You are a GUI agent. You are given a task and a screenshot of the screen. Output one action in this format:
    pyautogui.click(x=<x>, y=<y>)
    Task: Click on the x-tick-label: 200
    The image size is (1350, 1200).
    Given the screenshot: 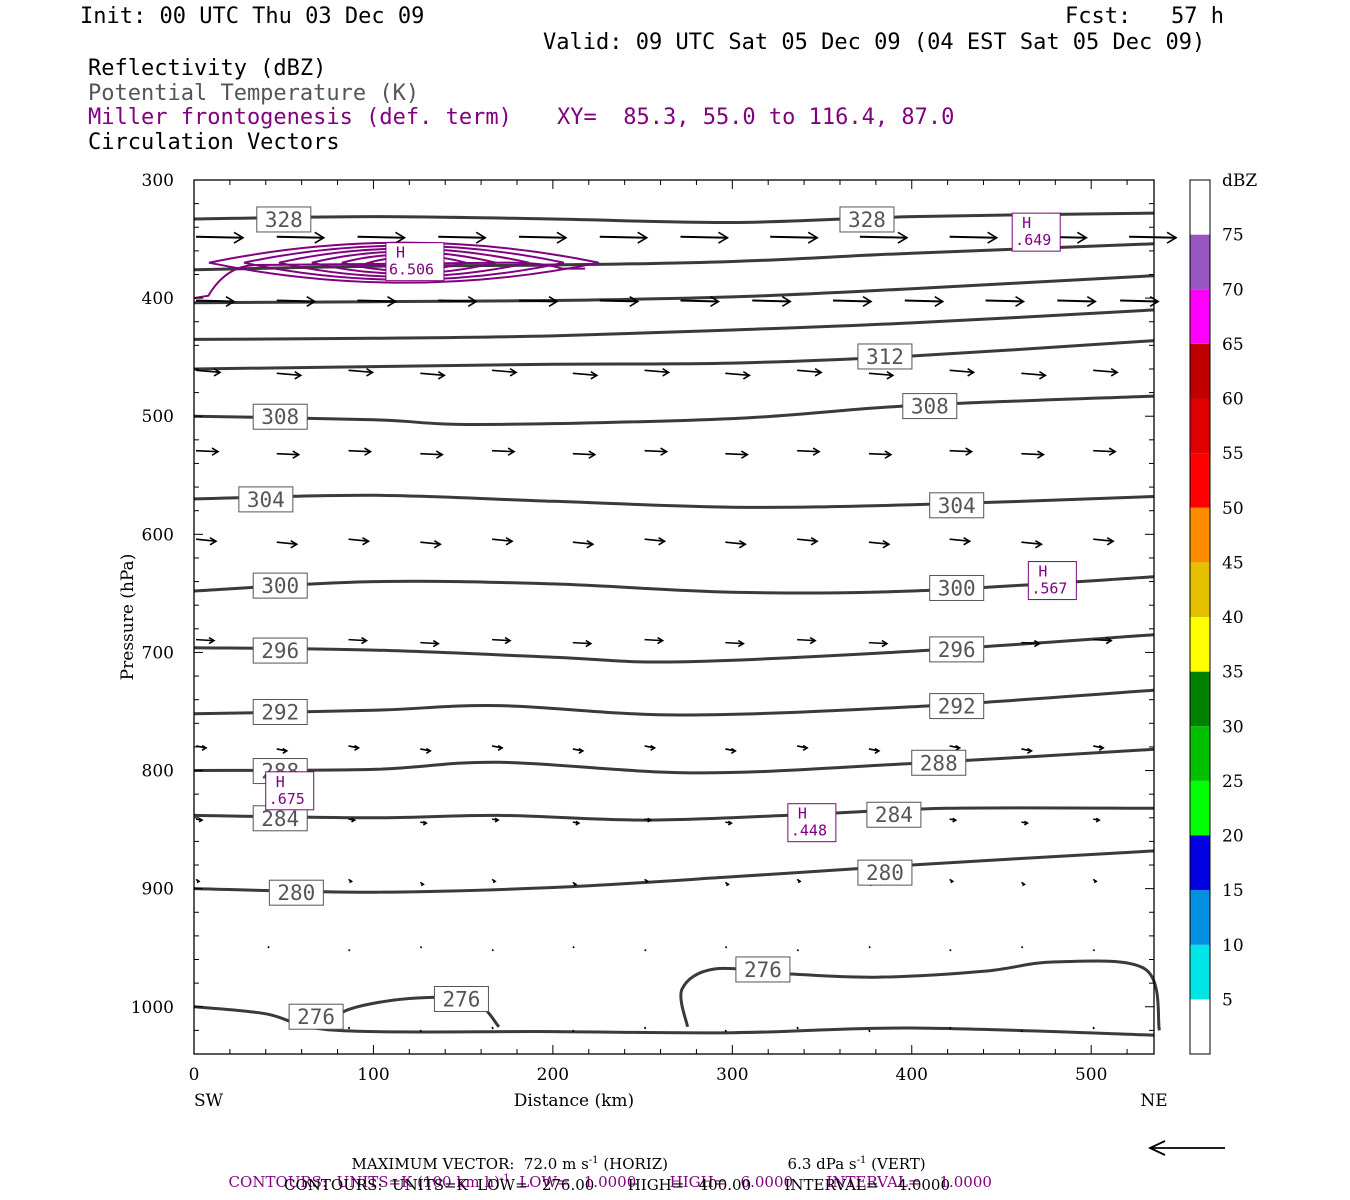 What is the action you would take?
    pyautogui.click(x=553, y=1075)
    